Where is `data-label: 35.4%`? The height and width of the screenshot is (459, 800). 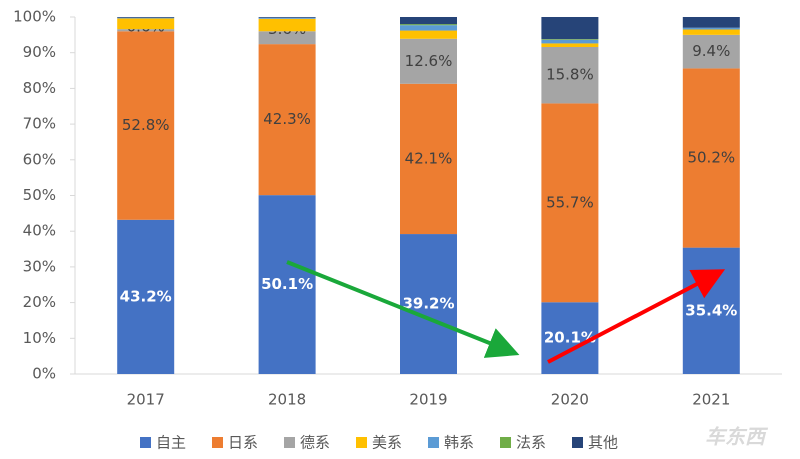
data-label: 35.4% is located at coordinates (711, 310).